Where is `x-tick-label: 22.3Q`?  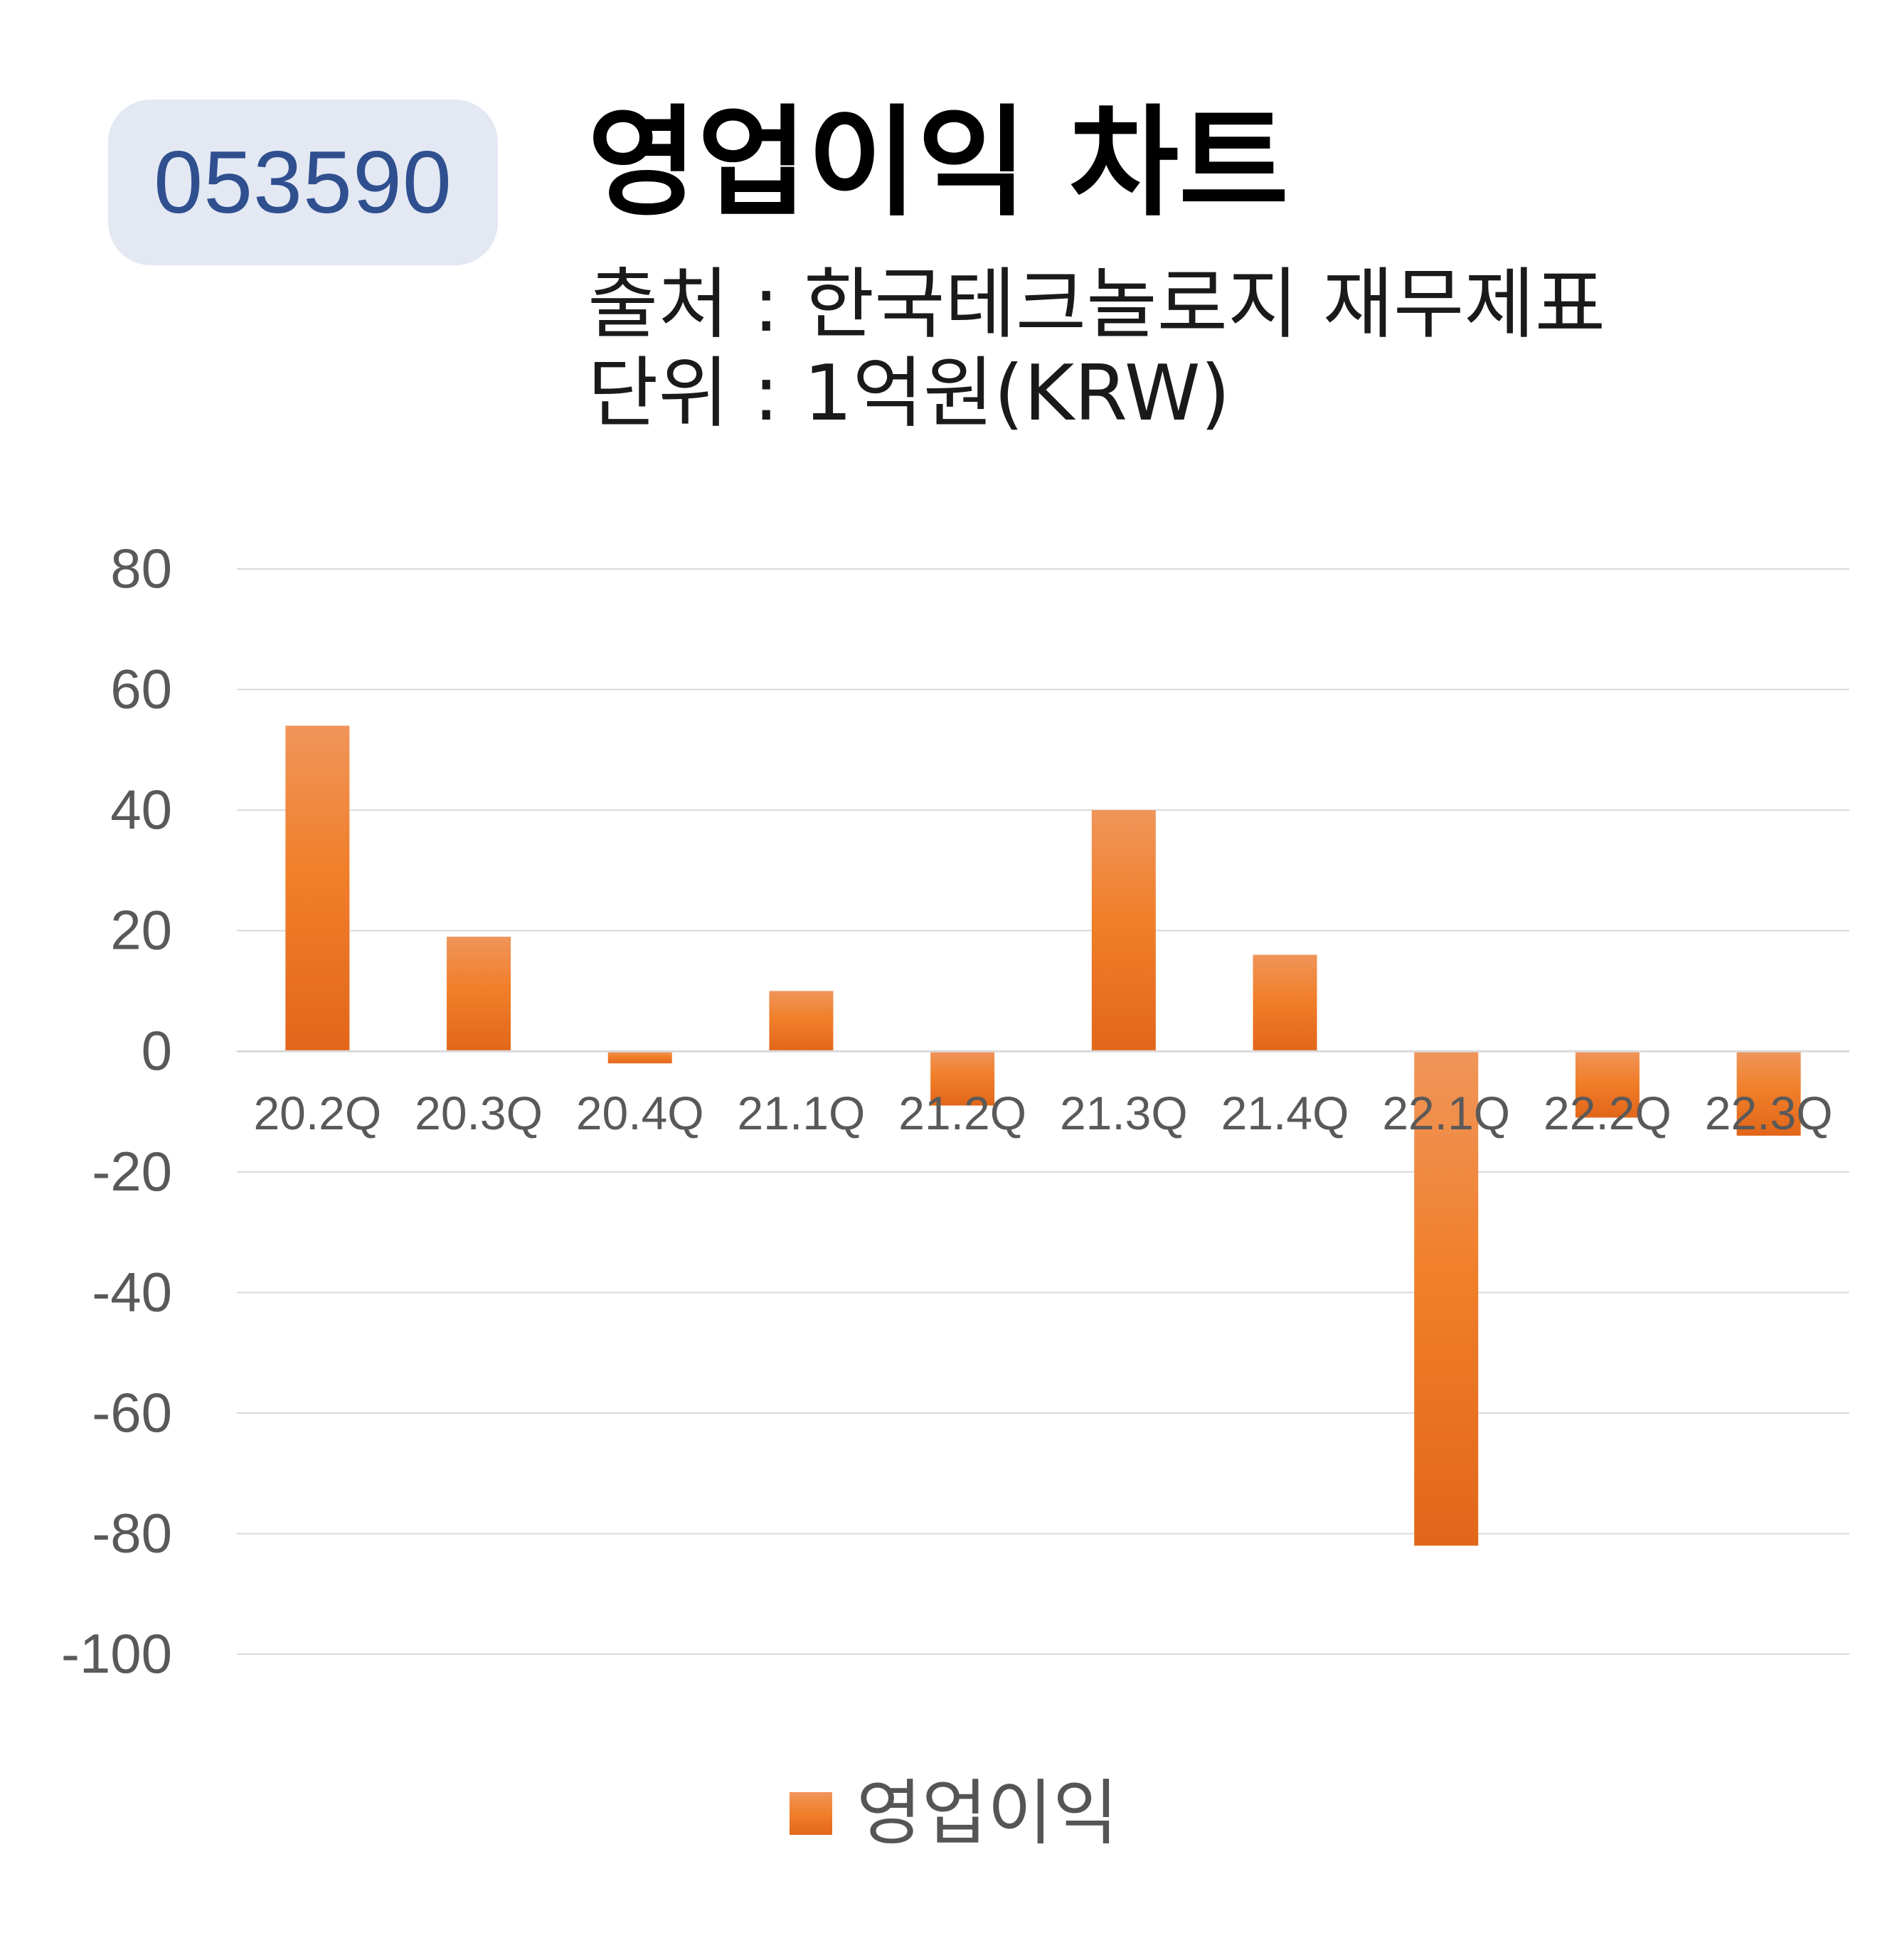 x-tick-label: 22.3Q is located at coordinates (1769, 1113).